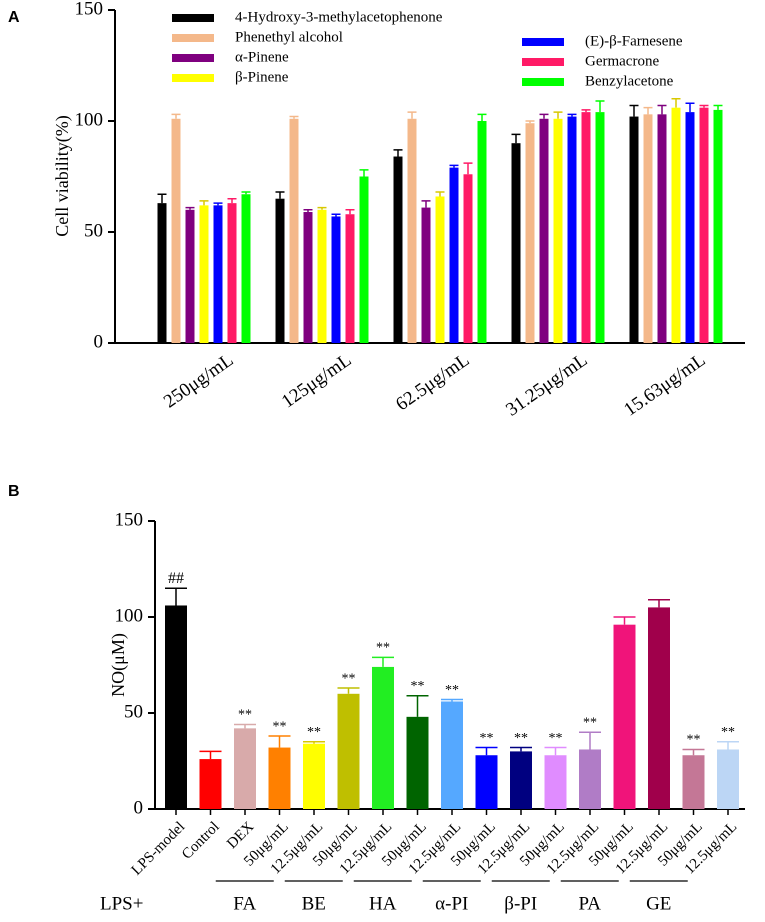 Image resolution: width=765 pixels, height=922 pixels. Describe the element at coordinates (99, 341) in the screenshot. I see `y-tick-label: 0` at that location.